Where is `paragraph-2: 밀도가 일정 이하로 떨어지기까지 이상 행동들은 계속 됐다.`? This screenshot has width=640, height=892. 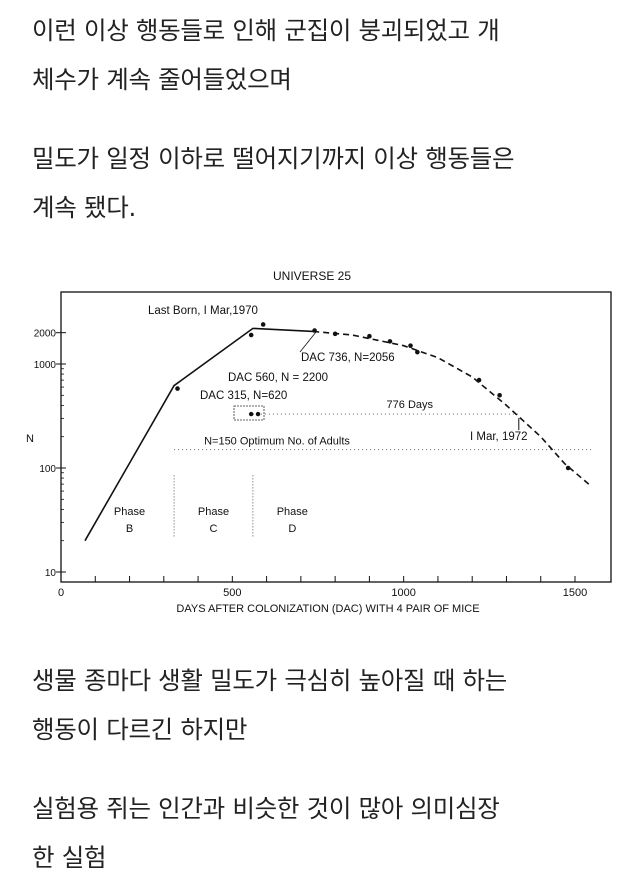 paragraph-2: 밀도가 일정 이하로 떨어지기까지 이상 행동들은 계속 됐다. is located at coordinates (331, 183).